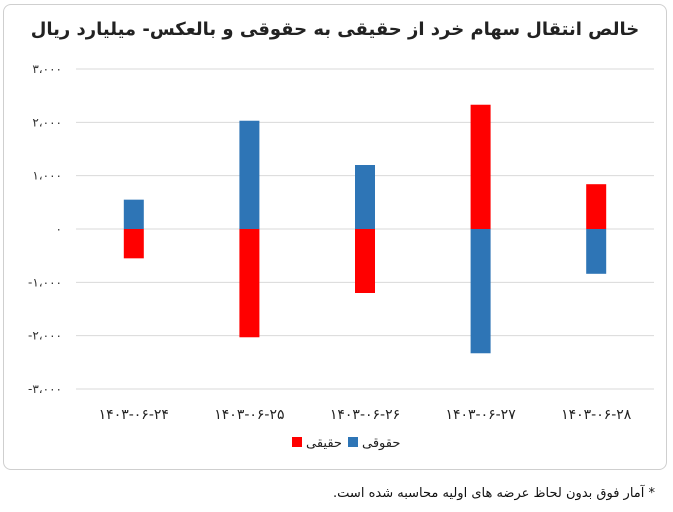 The height and width of the screenshot is (512, 673). What do you see at coordinates (324, 443) in the screenshot?
I see `legend-label: حقیقی` at bounding box center [324, 443].